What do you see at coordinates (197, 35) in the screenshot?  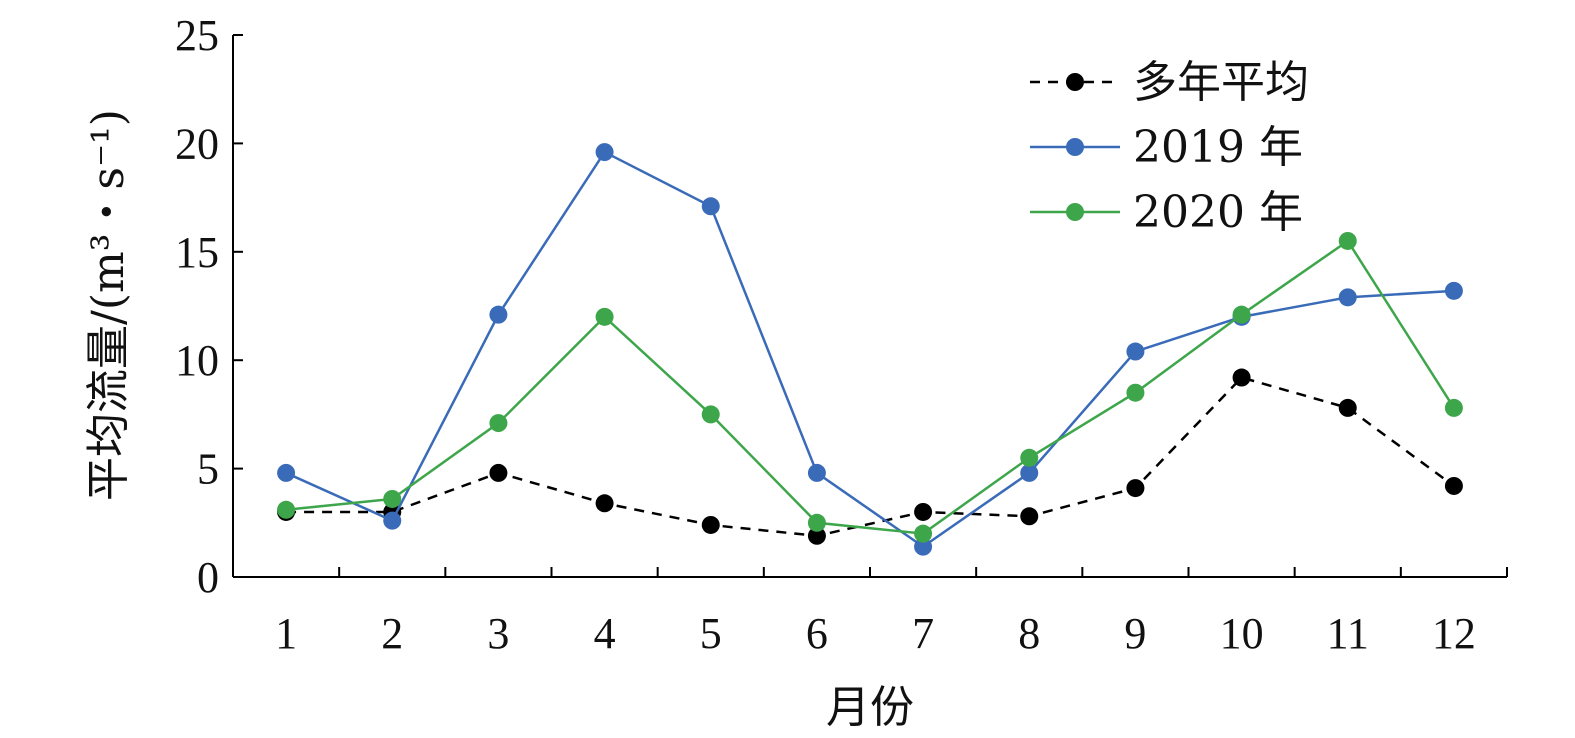 I see `y-tick-label: 25` at bounding box center [197, 35].